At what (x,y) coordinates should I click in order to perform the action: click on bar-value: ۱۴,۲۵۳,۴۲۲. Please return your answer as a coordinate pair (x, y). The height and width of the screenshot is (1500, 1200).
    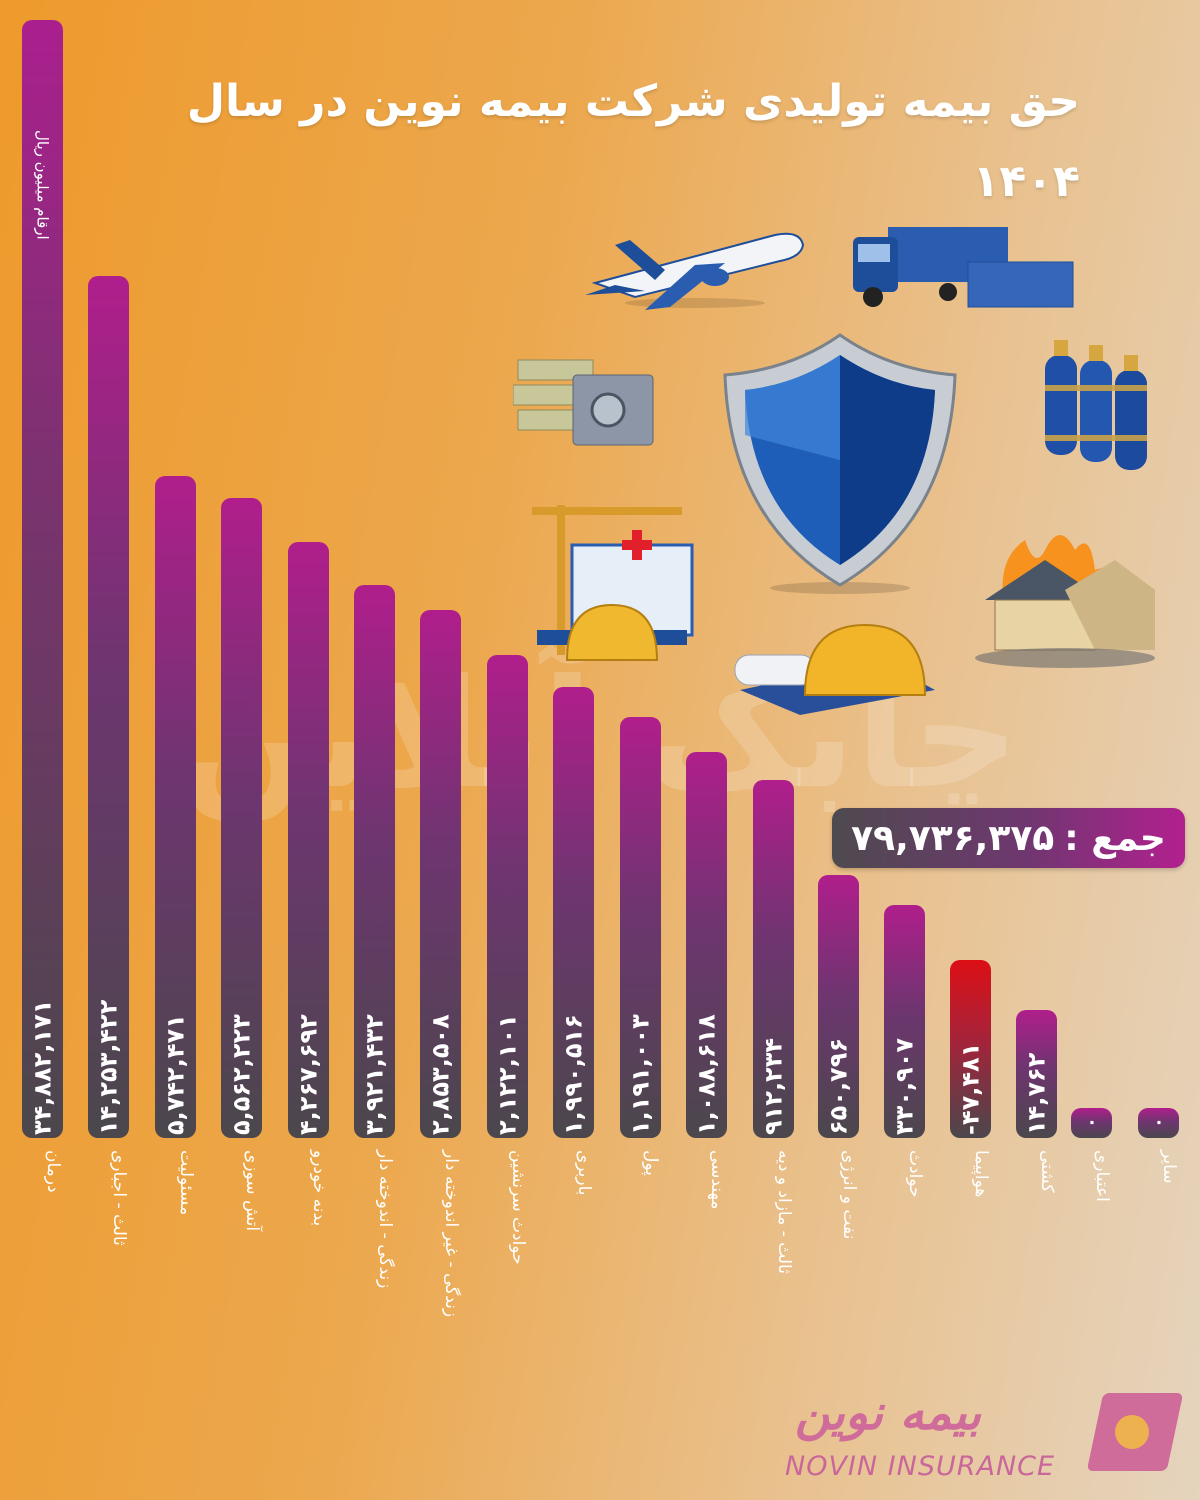
    Looking at the image, I should click on (108, 1067).